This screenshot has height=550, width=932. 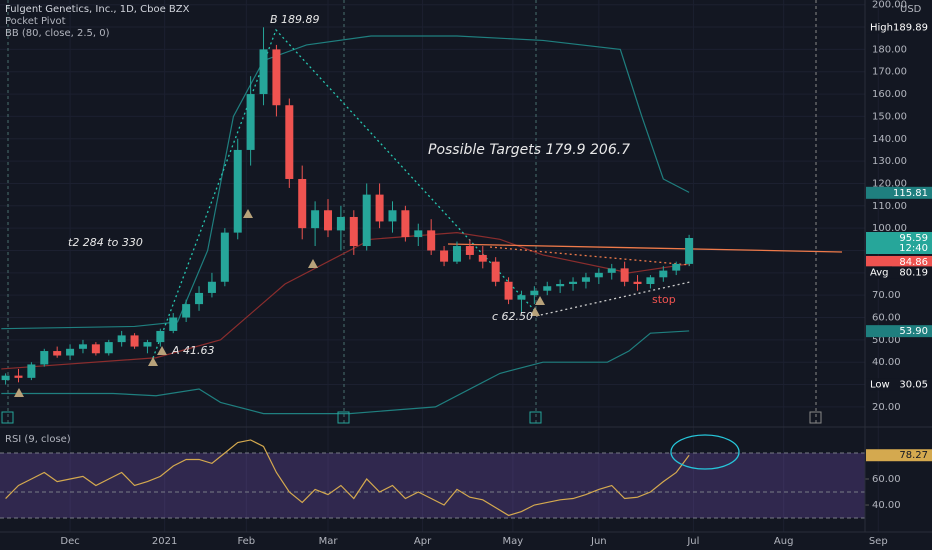 I want to click on y-tick-label: 180.00, so click(x=889, y=49).